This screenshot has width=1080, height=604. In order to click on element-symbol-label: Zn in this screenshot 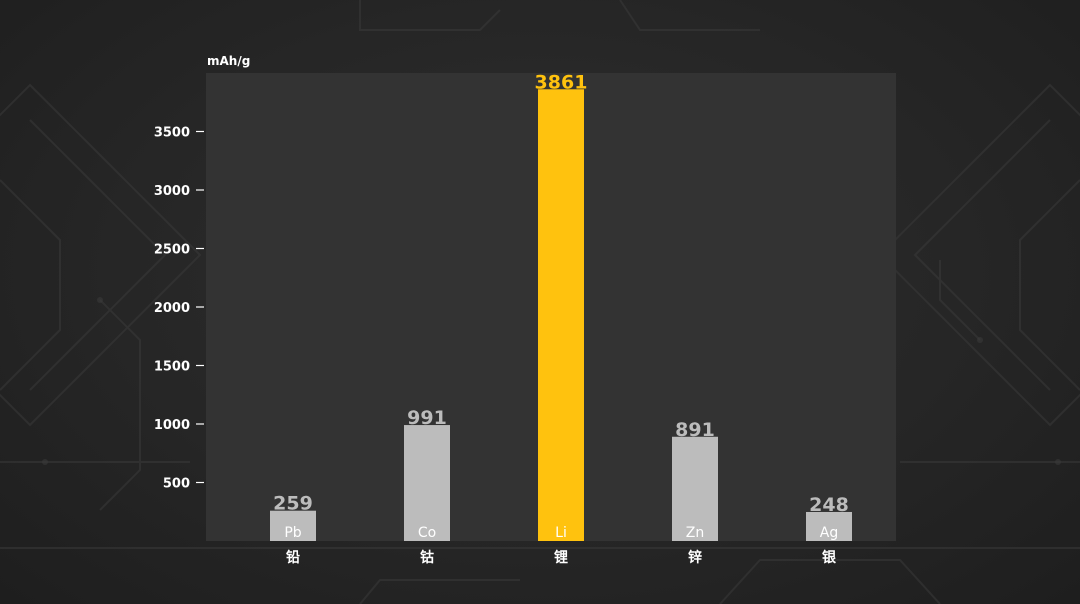, I will do `click(695, 533)`.